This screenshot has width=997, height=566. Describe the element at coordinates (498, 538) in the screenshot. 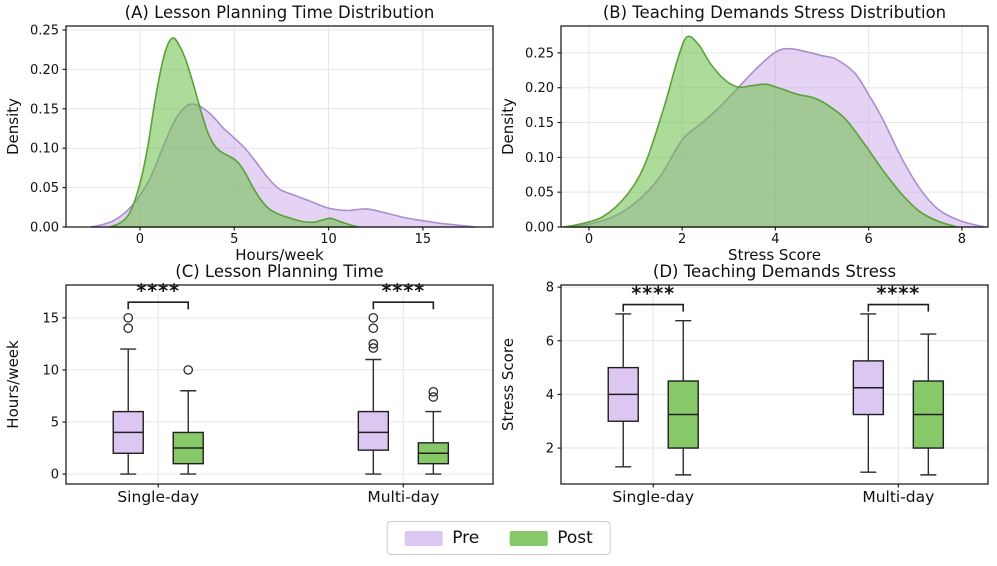

I see `legend: Pre Post` at that location.